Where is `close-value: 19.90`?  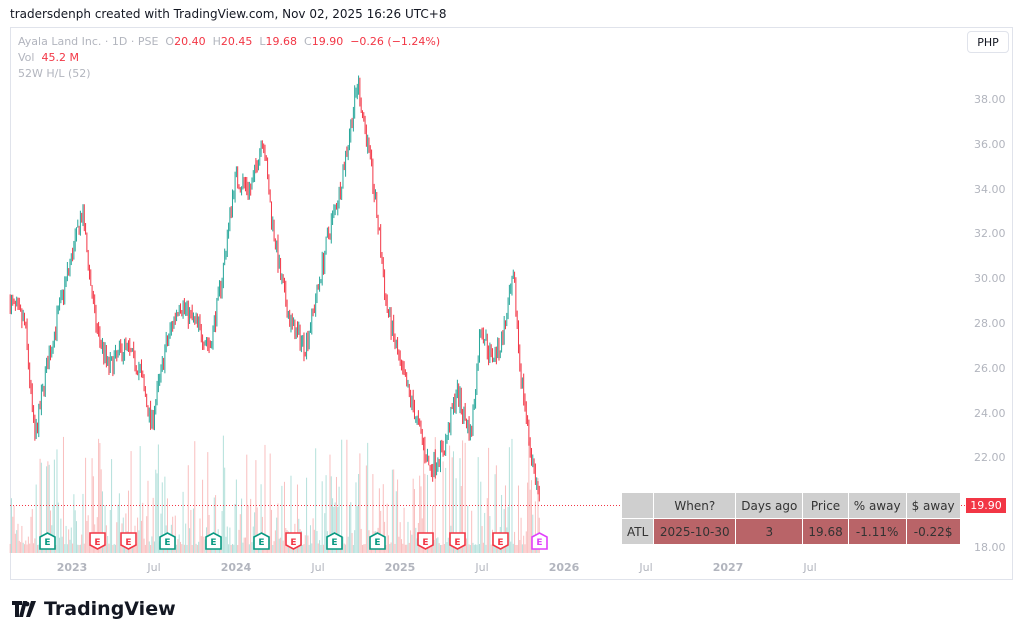
close-value: 19.90 is located at coordinates (327, 41).